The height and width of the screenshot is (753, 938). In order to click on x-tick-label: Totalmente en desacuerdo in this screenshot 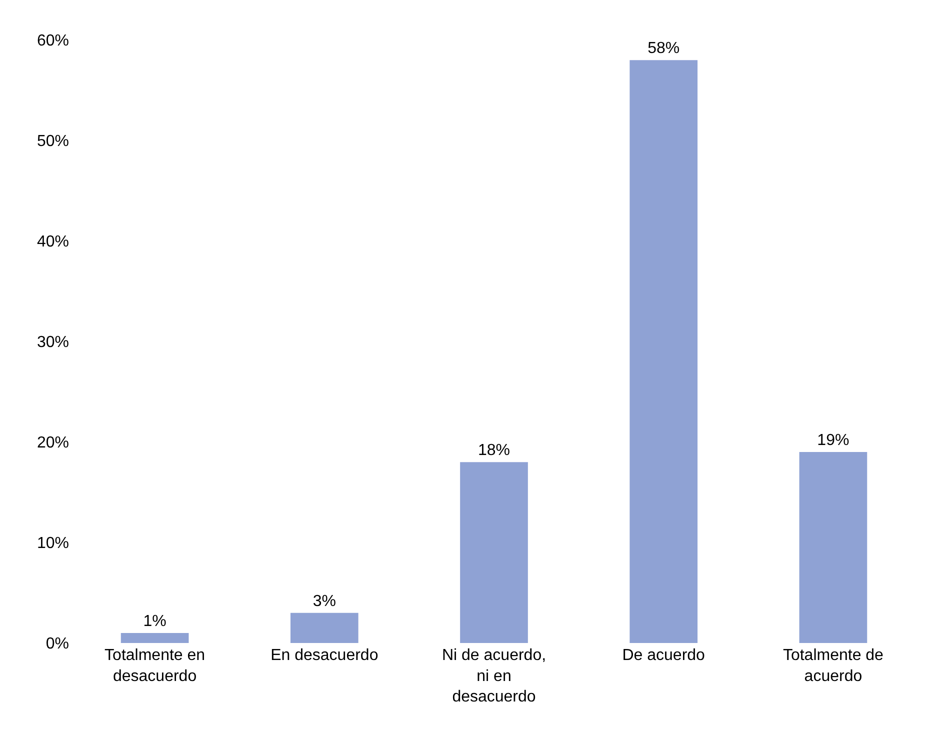, I will do `click(155, 666)`.